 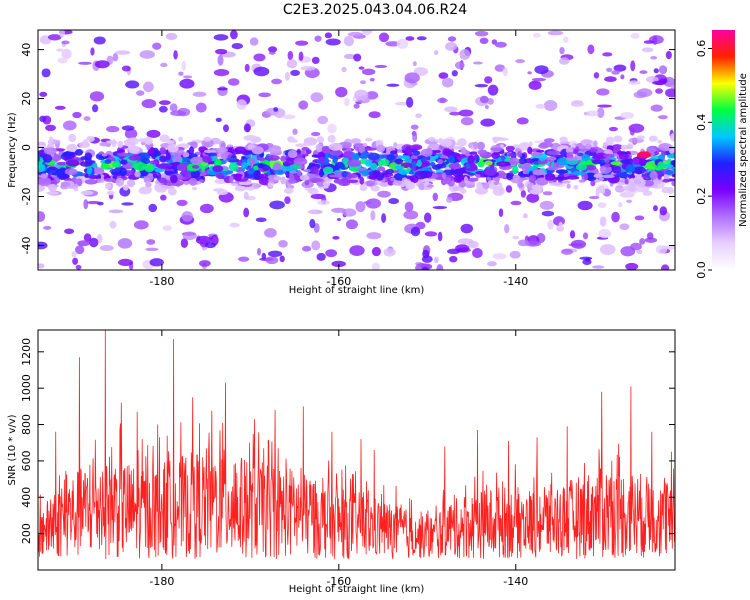 I want to click on x-tick-label: -180, so click(x=161, y=581).